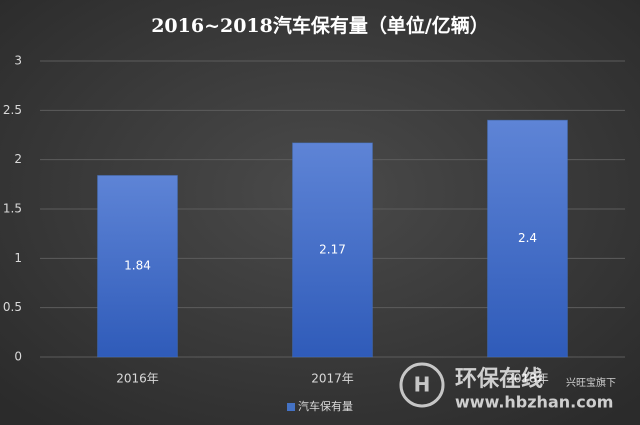 Image resolution: width=640 pixels, height=425 pixels. I want to click on watermark-logo-mark: H, so click(422, 385).